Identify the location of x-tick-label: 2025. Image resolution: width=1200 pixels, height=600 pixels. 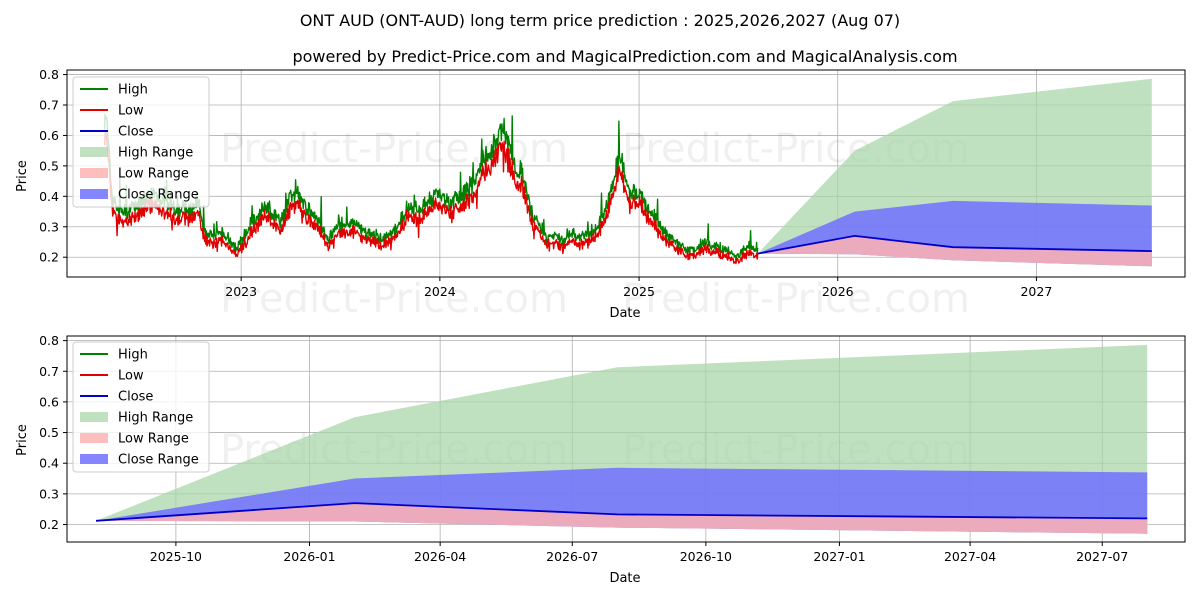
(639, 291).